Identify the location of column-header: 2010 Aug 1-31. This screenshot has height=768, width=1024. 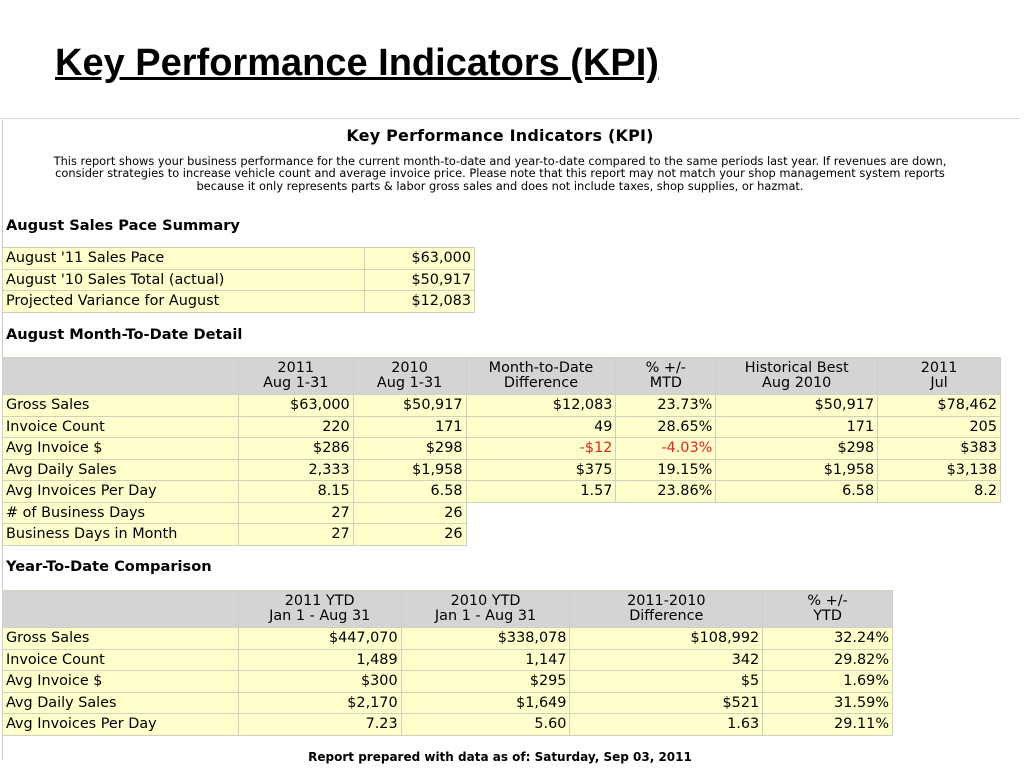
(409, 376).